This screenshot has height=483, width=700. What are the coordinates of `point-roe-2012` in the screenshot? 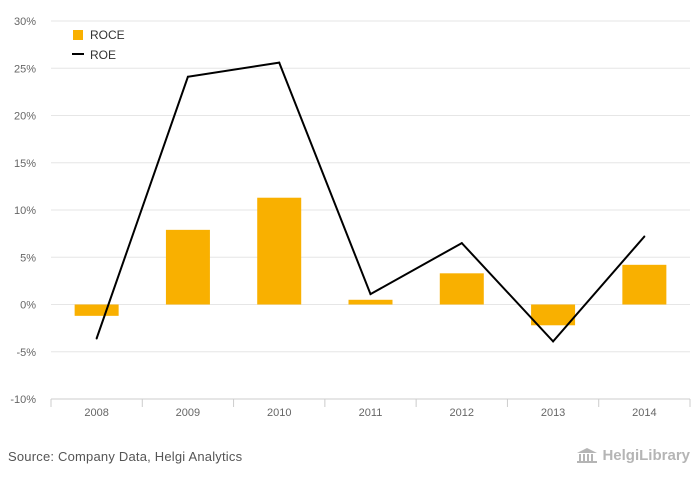 It's located at (461, 243).